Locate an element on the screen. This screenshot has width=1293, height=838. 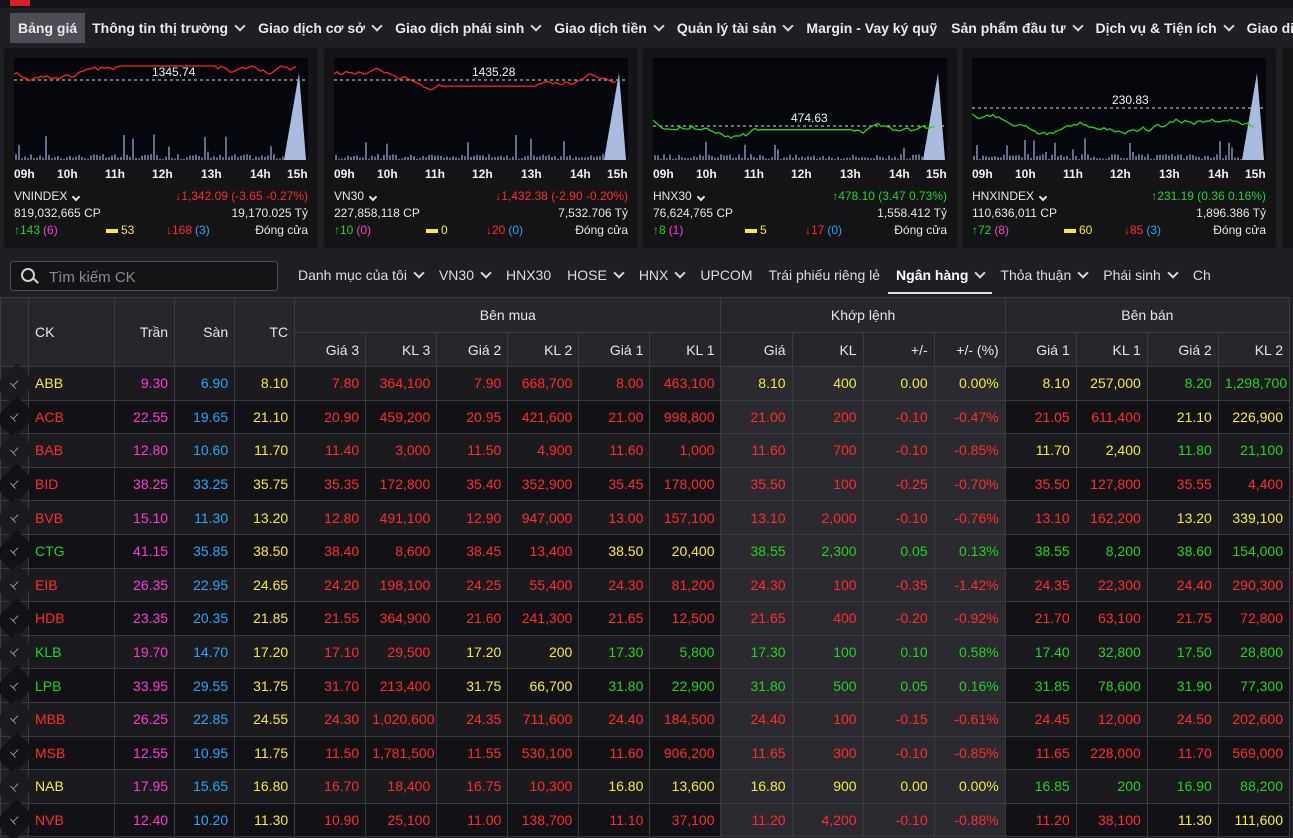
cell-b1: 24.40 is located at coordinates (614, 719).